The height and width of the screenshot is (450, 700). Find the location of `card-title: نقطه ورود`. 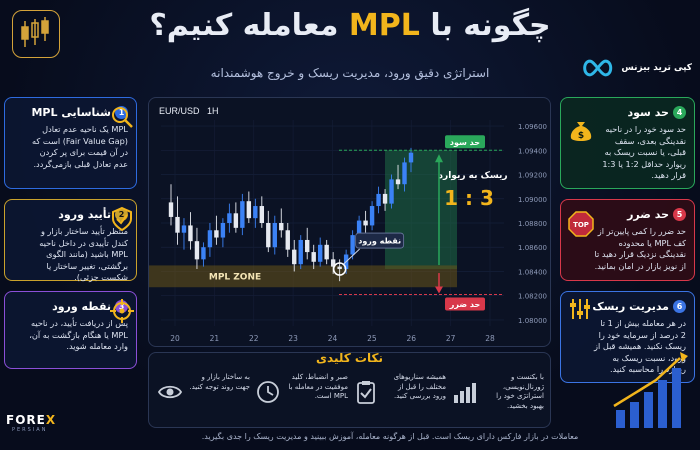

card-title: نقطه ورود is located at coordinates (81, 306).